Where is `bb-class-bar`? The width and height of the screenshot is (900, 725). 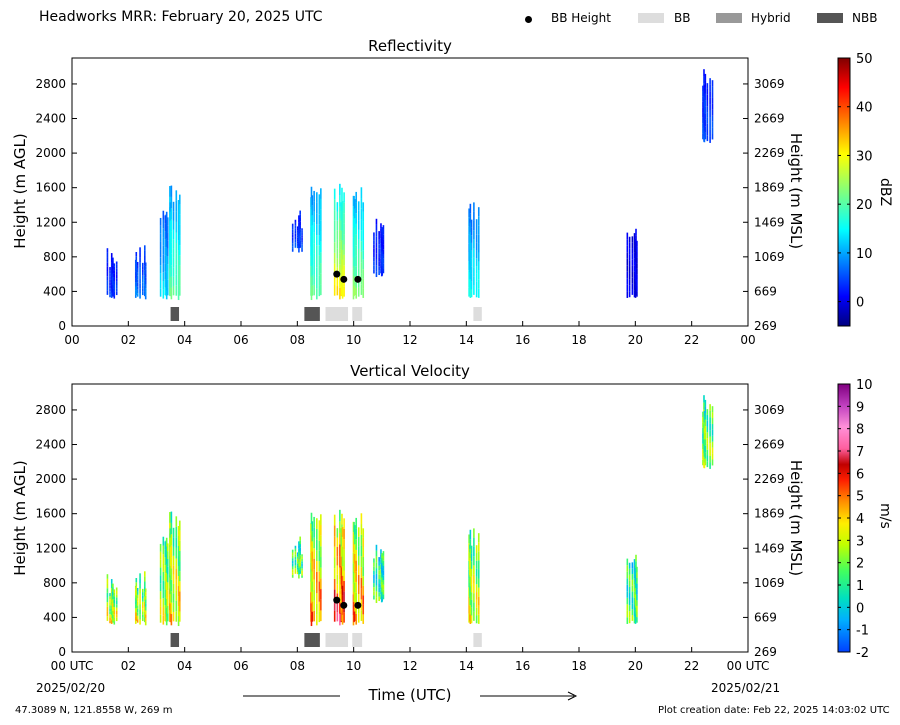
bb-class-bar is located at coordinates (357, 314).